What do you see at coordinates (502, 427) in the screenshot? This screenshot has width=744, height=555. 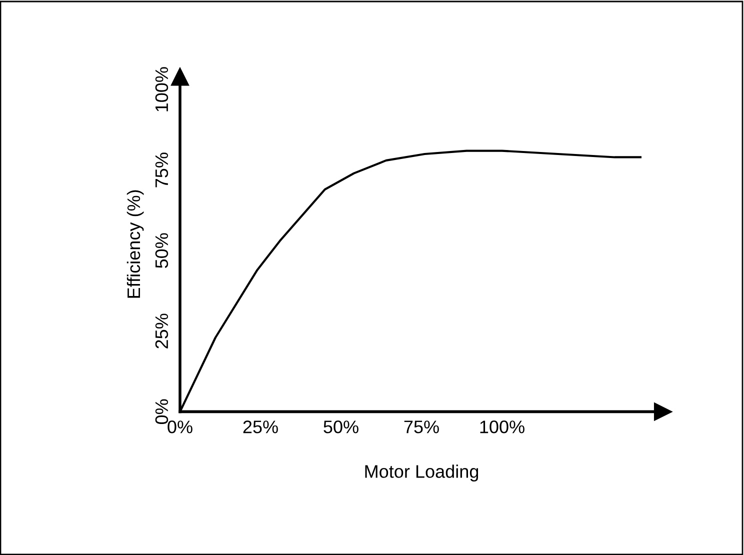 I see `x-tick-label: 100%` at bounding box center [502, 427].